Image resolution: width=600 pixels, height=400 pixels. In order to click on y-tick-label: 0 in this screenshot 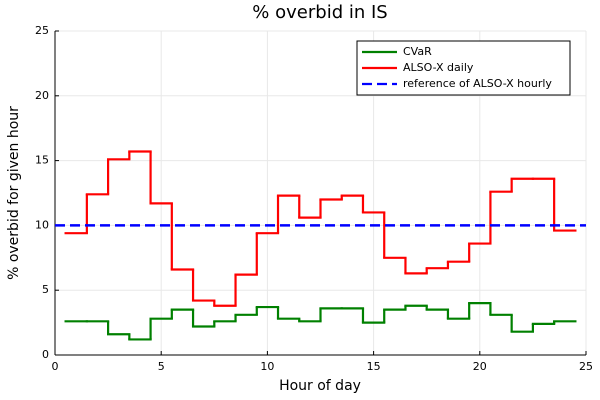, I will do `click(45, 354)`.